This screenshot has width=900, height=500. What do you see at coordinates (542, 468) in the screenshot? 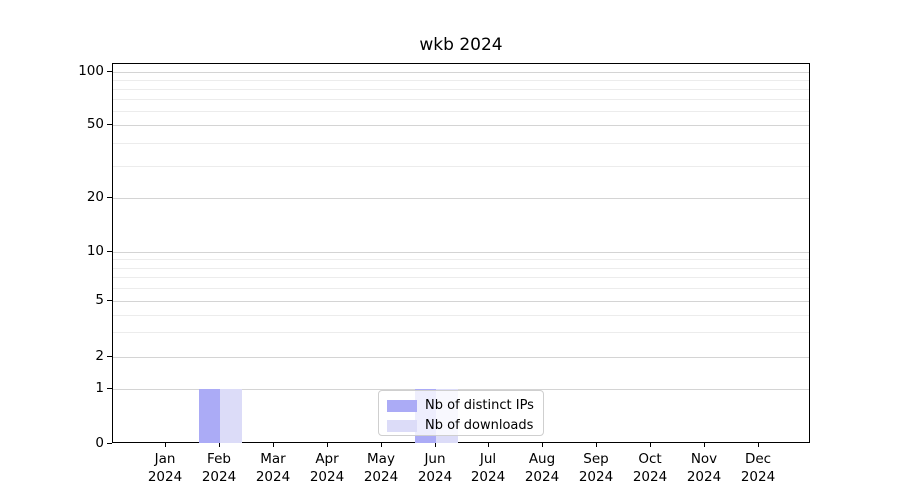
I see `x-tick-label-aug: Aug 2024` at bounding box center [542, 468].